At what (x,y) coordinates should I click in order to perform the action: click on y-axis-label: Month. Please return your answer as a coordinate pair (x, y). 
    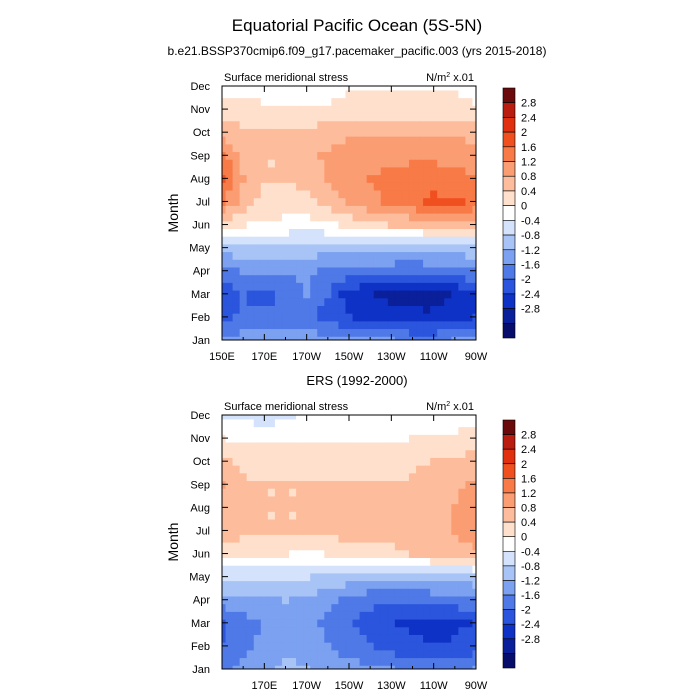
    Looking at the image, I should click on (173, 213).